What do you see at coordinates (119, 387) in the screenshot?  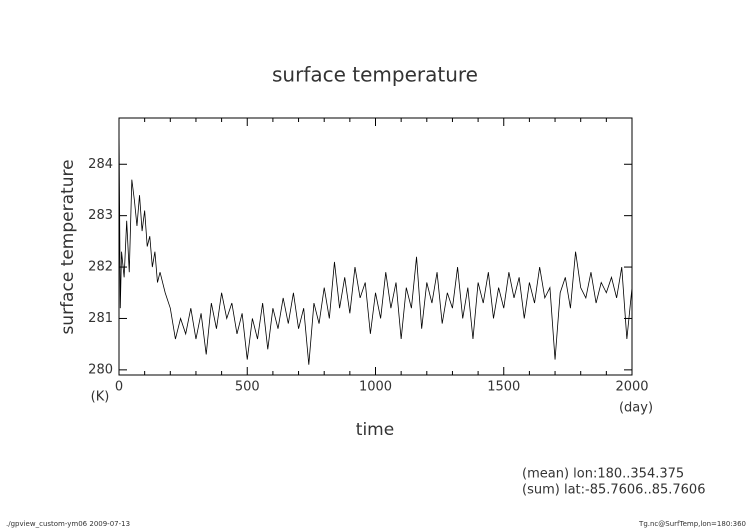 I see `x-tick-label: 0` at bounding box center [119, 387].